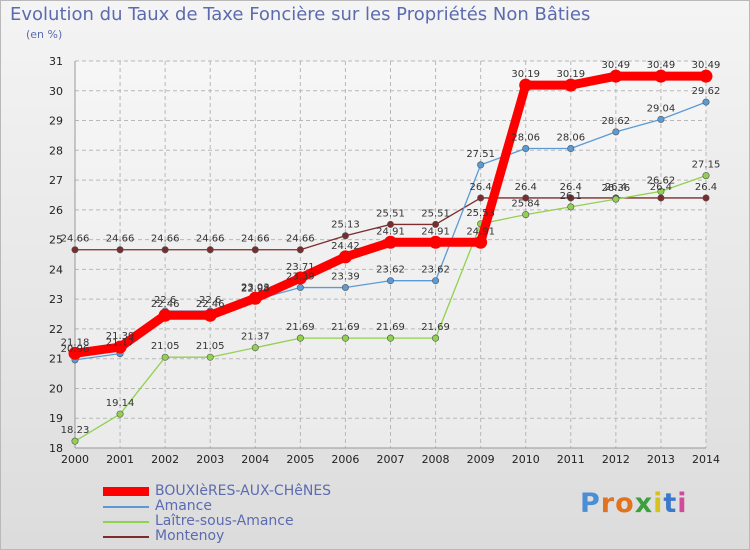 The image size is (750, 550). I want to click on x-tick-label: 2011, so click(571, 459).